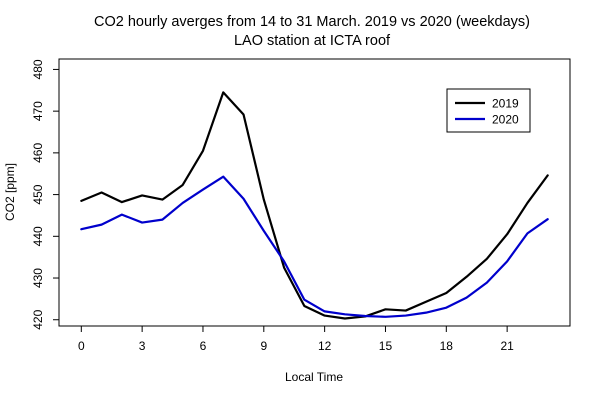 The image size is (600, 400). I want to click on legend-box, so click(488, 110).